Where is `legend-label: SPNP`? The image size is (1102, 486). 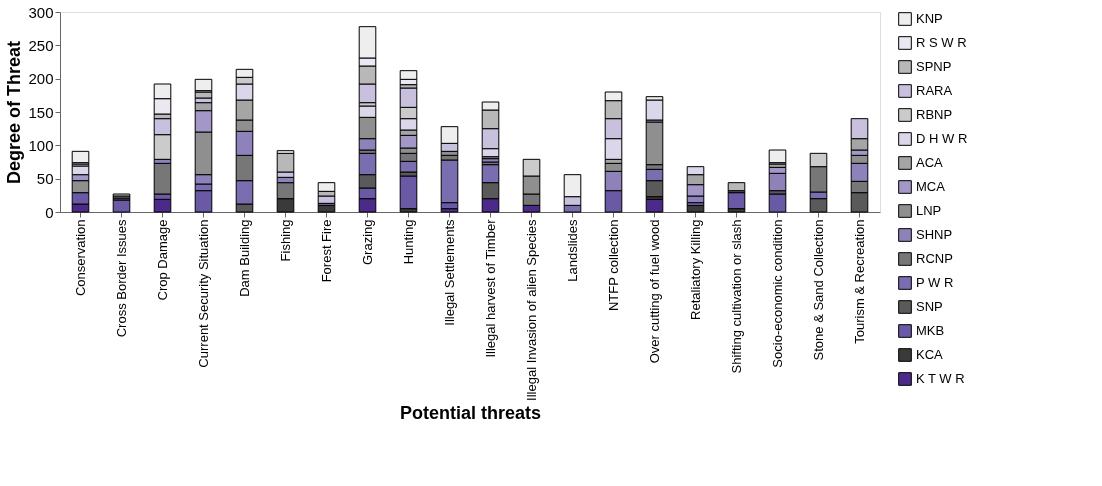
legend-label: SPNP is located at coordinates (934, 66).